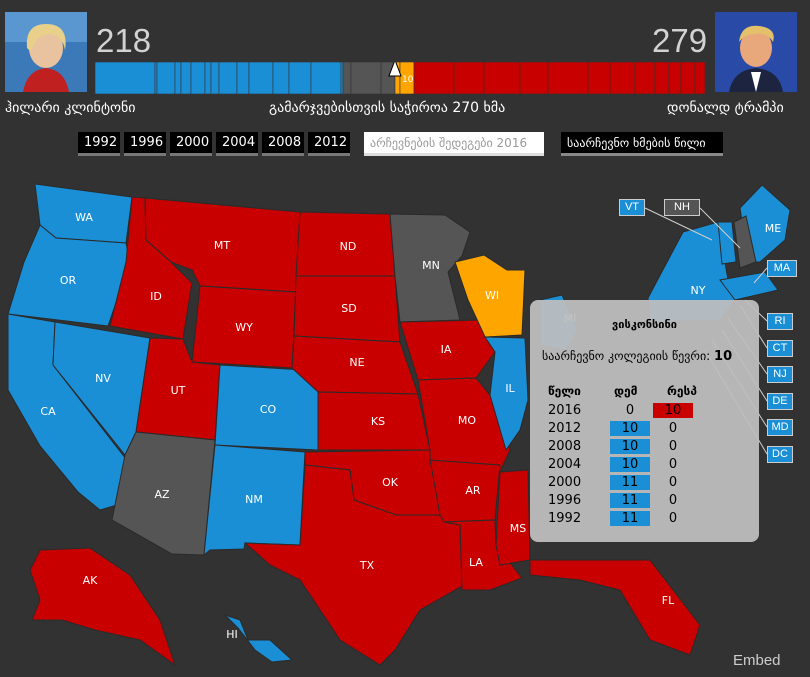 The height and width of the screenshot is (677, 810). What do you see at coordinates (483, 555) in the screenshot?
I see `state-la` at bounding box center [483, 555].